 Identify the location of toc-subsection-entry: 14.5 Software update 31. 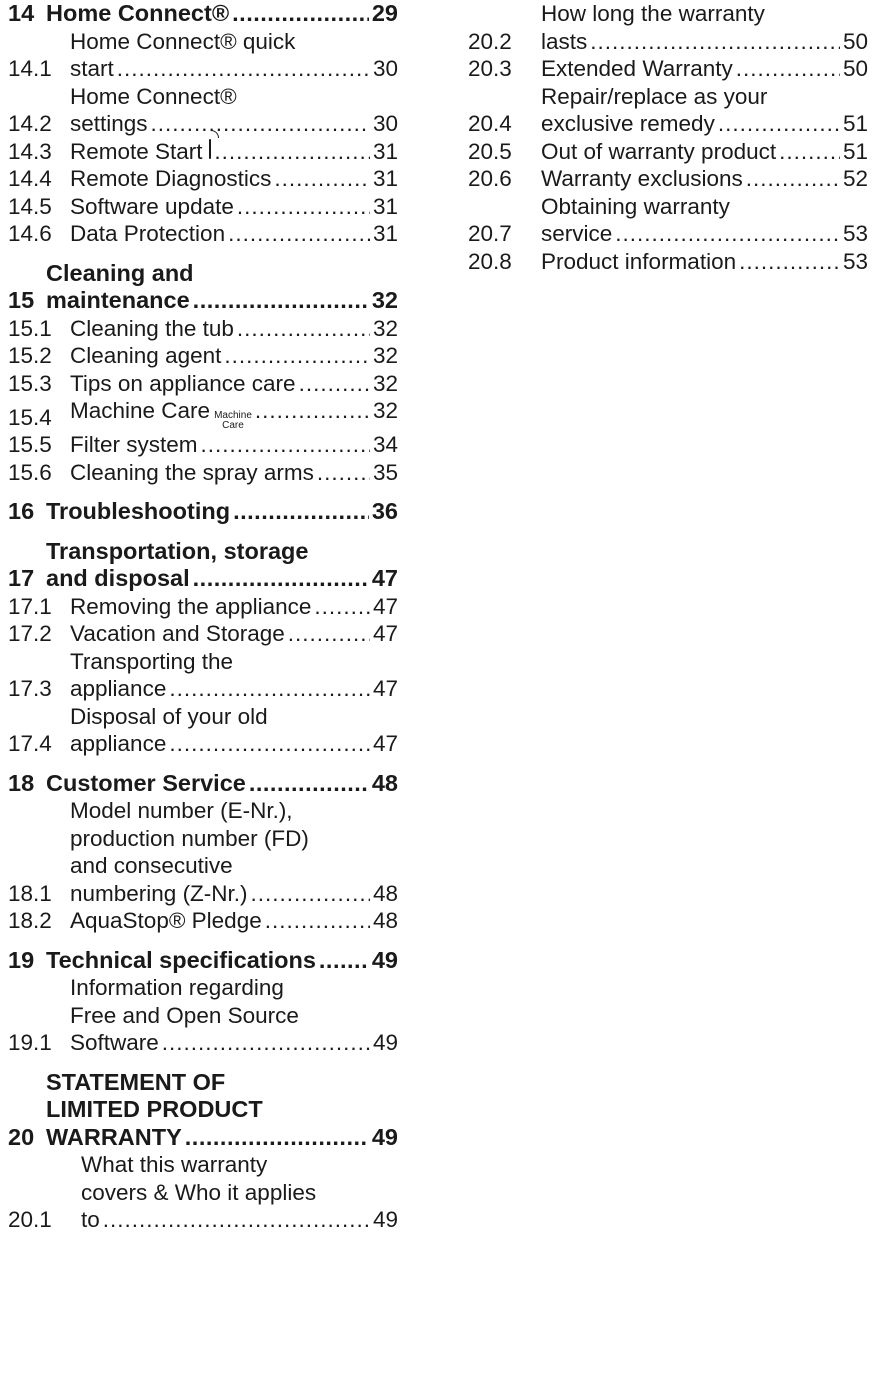
(203, 207).